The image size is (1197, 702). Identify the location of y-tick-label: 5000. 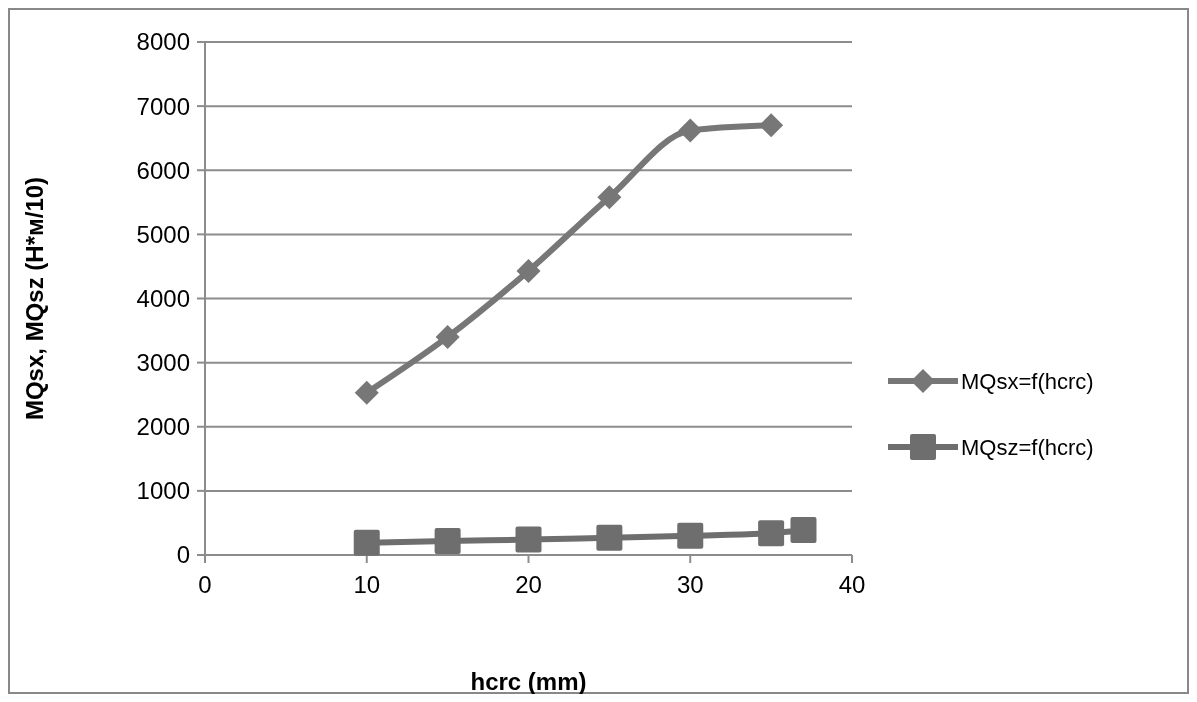
(163, 234).